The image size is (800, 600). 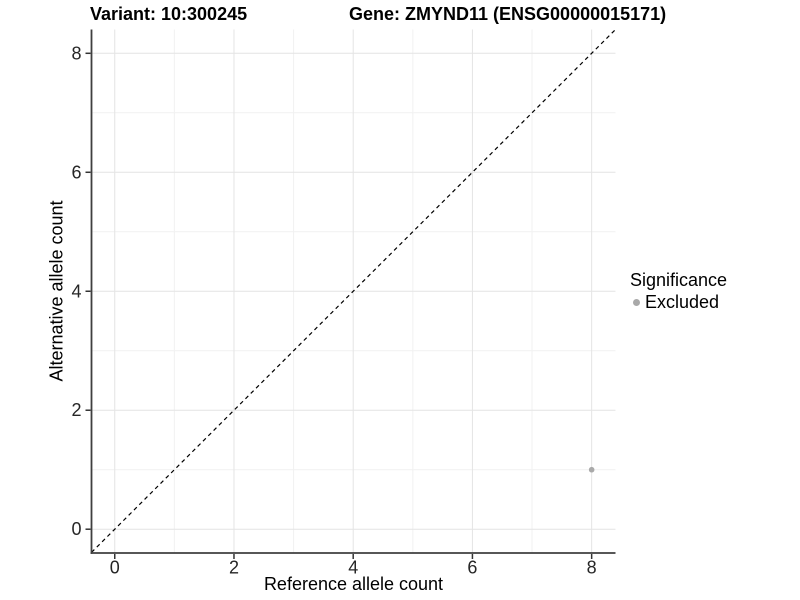 What do you see at coordinates (353, 584) in the screenshot?
I see `x-axis-title: Reference allele count` at bounding box center [353, 584].